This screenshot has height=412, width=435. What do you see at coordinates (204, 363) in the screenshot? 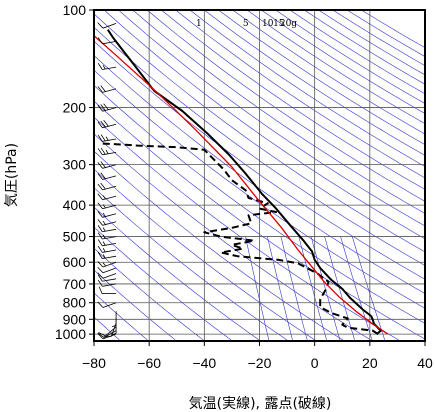
I see `x-tick-label: −40` at bounding box center [204, 363].